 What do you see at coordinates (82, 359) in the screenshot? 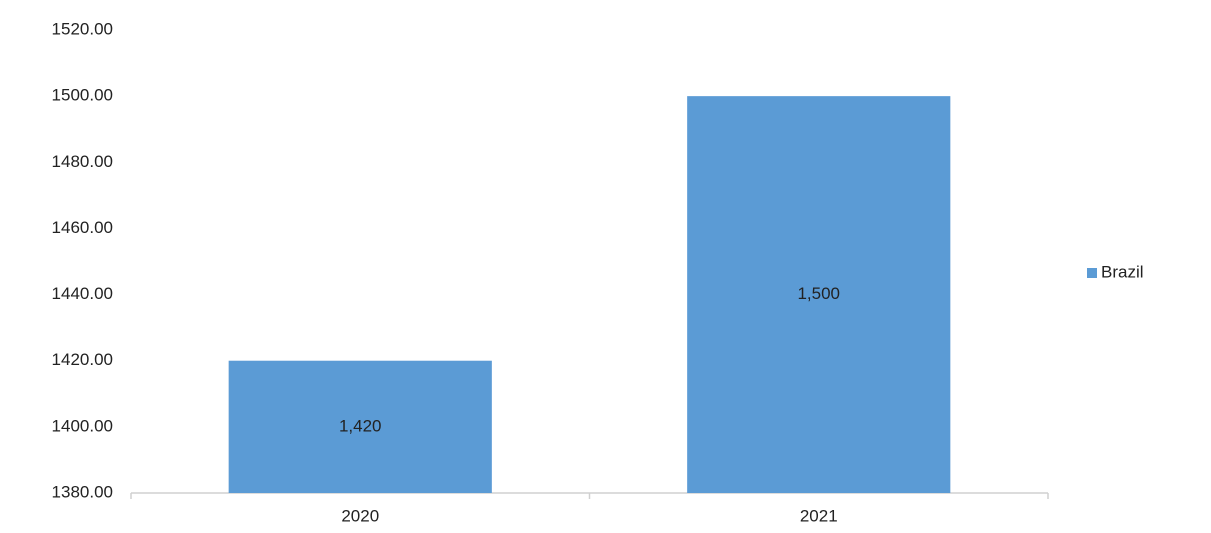
I see `y-tick-label: 1420.00` at bounding box center [82, 359].